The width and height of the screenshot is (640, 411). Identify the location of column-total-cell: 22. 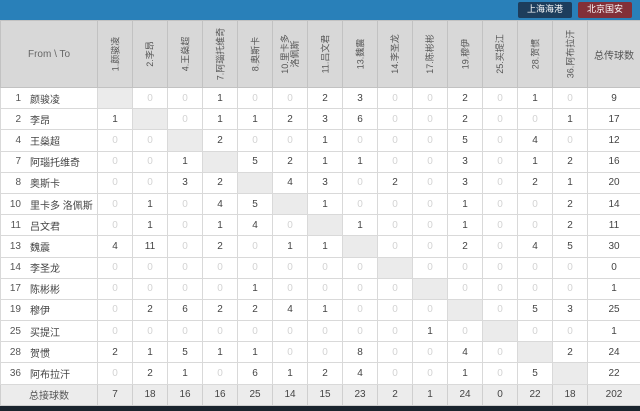
(535, 394).